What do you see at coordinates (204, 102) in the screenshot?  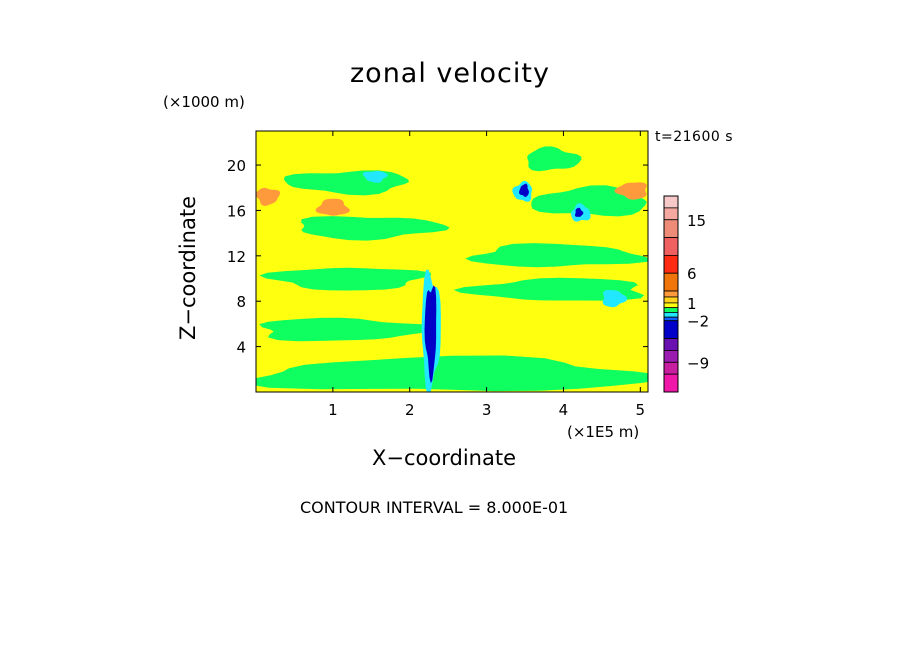 I see `y-axis-unit: (×1000 m)` at bounding box center [204, 102].